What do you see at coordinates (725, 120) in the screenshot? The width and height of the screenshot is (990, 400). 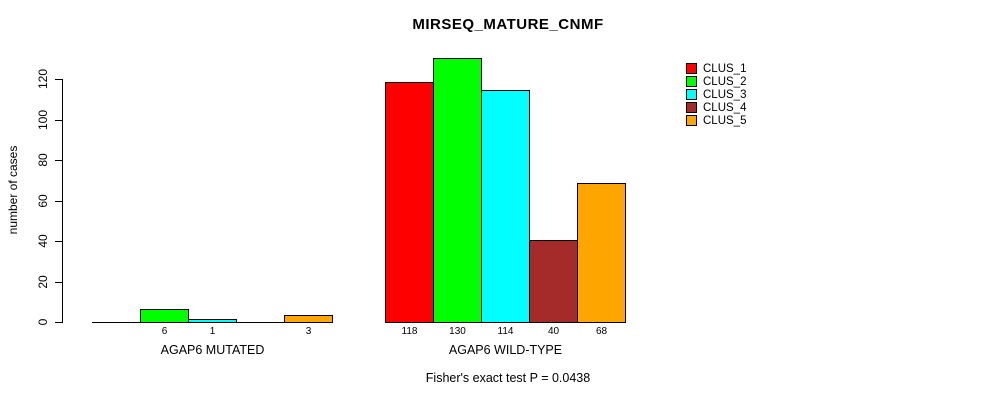 I see `legend-label: CLUS_5` at bounding box center [725, 120].